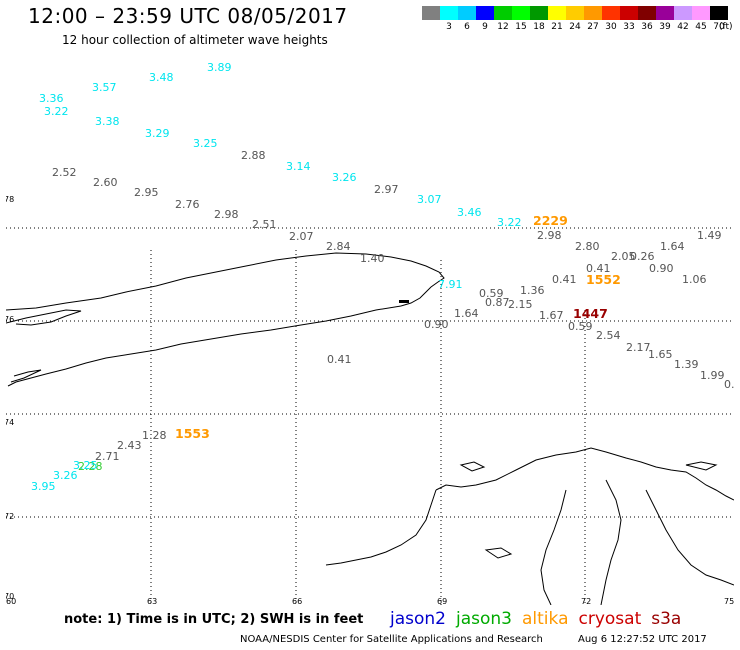  I want to click on color-scale-label: 42, so click(683, 27).